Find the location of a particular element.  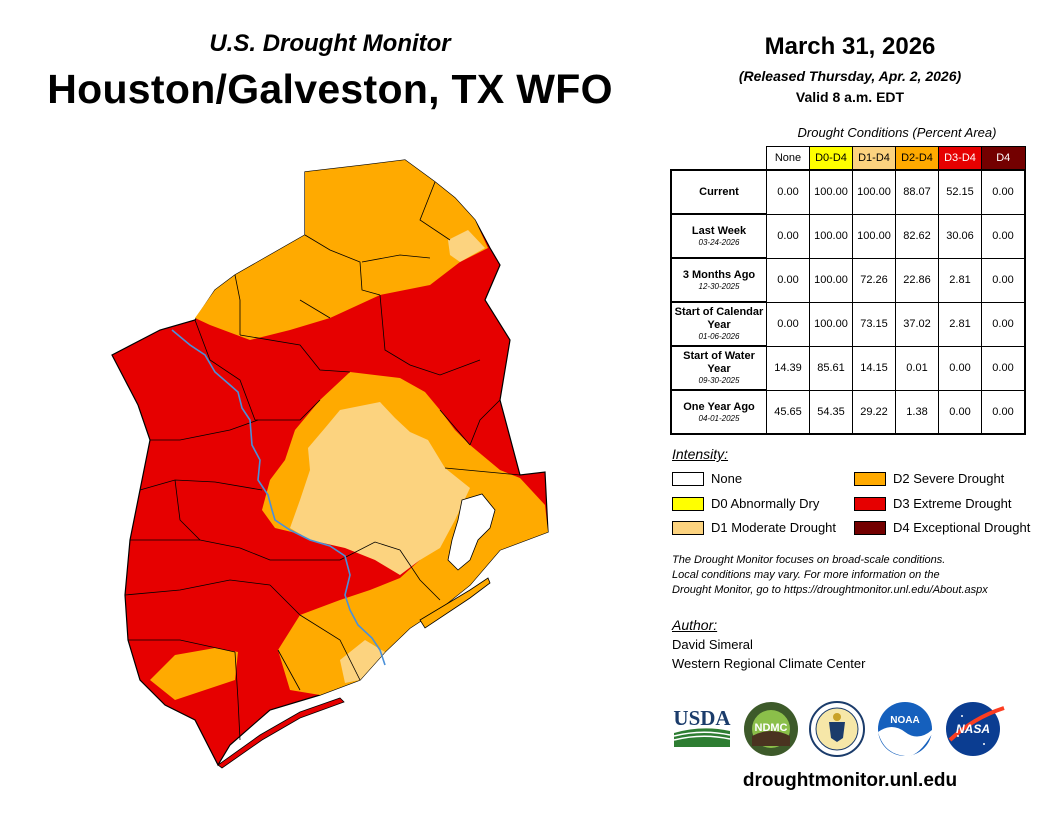

legend-label: D0 Abnormally Dry is located at coordinates (765, 503).